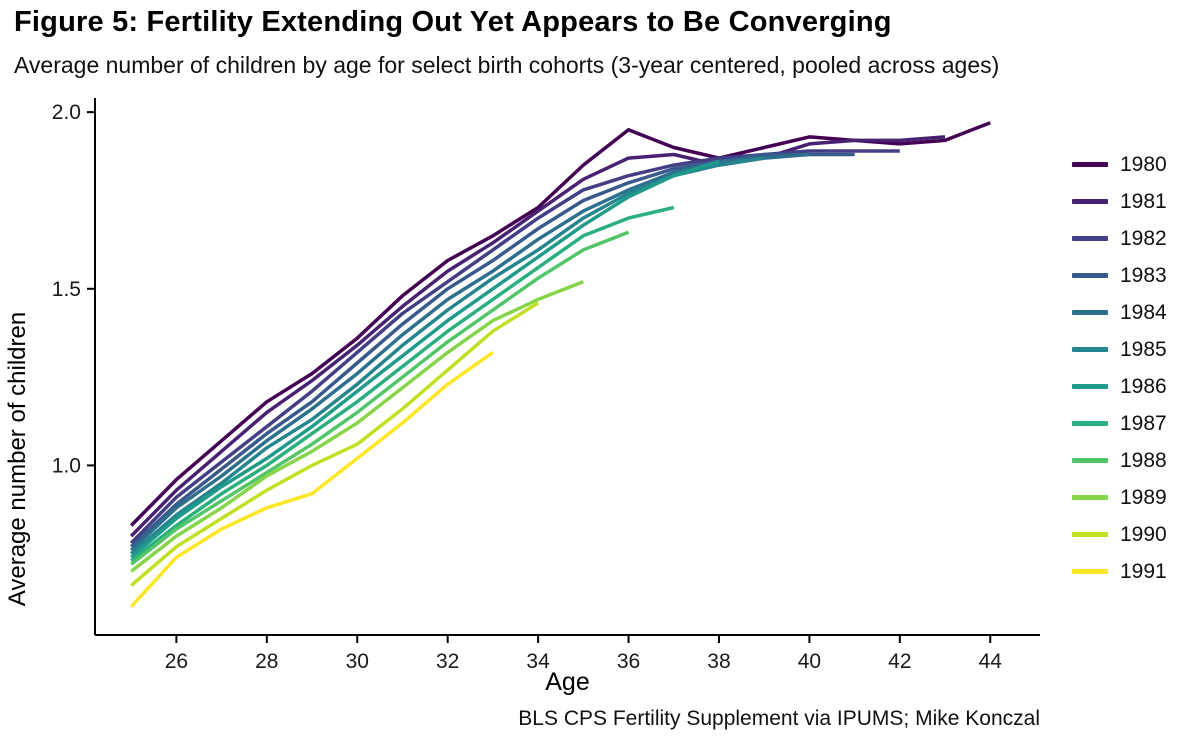 The image size is (1200, 750). Describe the element at coordinates (266, 661) in the screenshot. I see `x-tick-label: 28` at that location.